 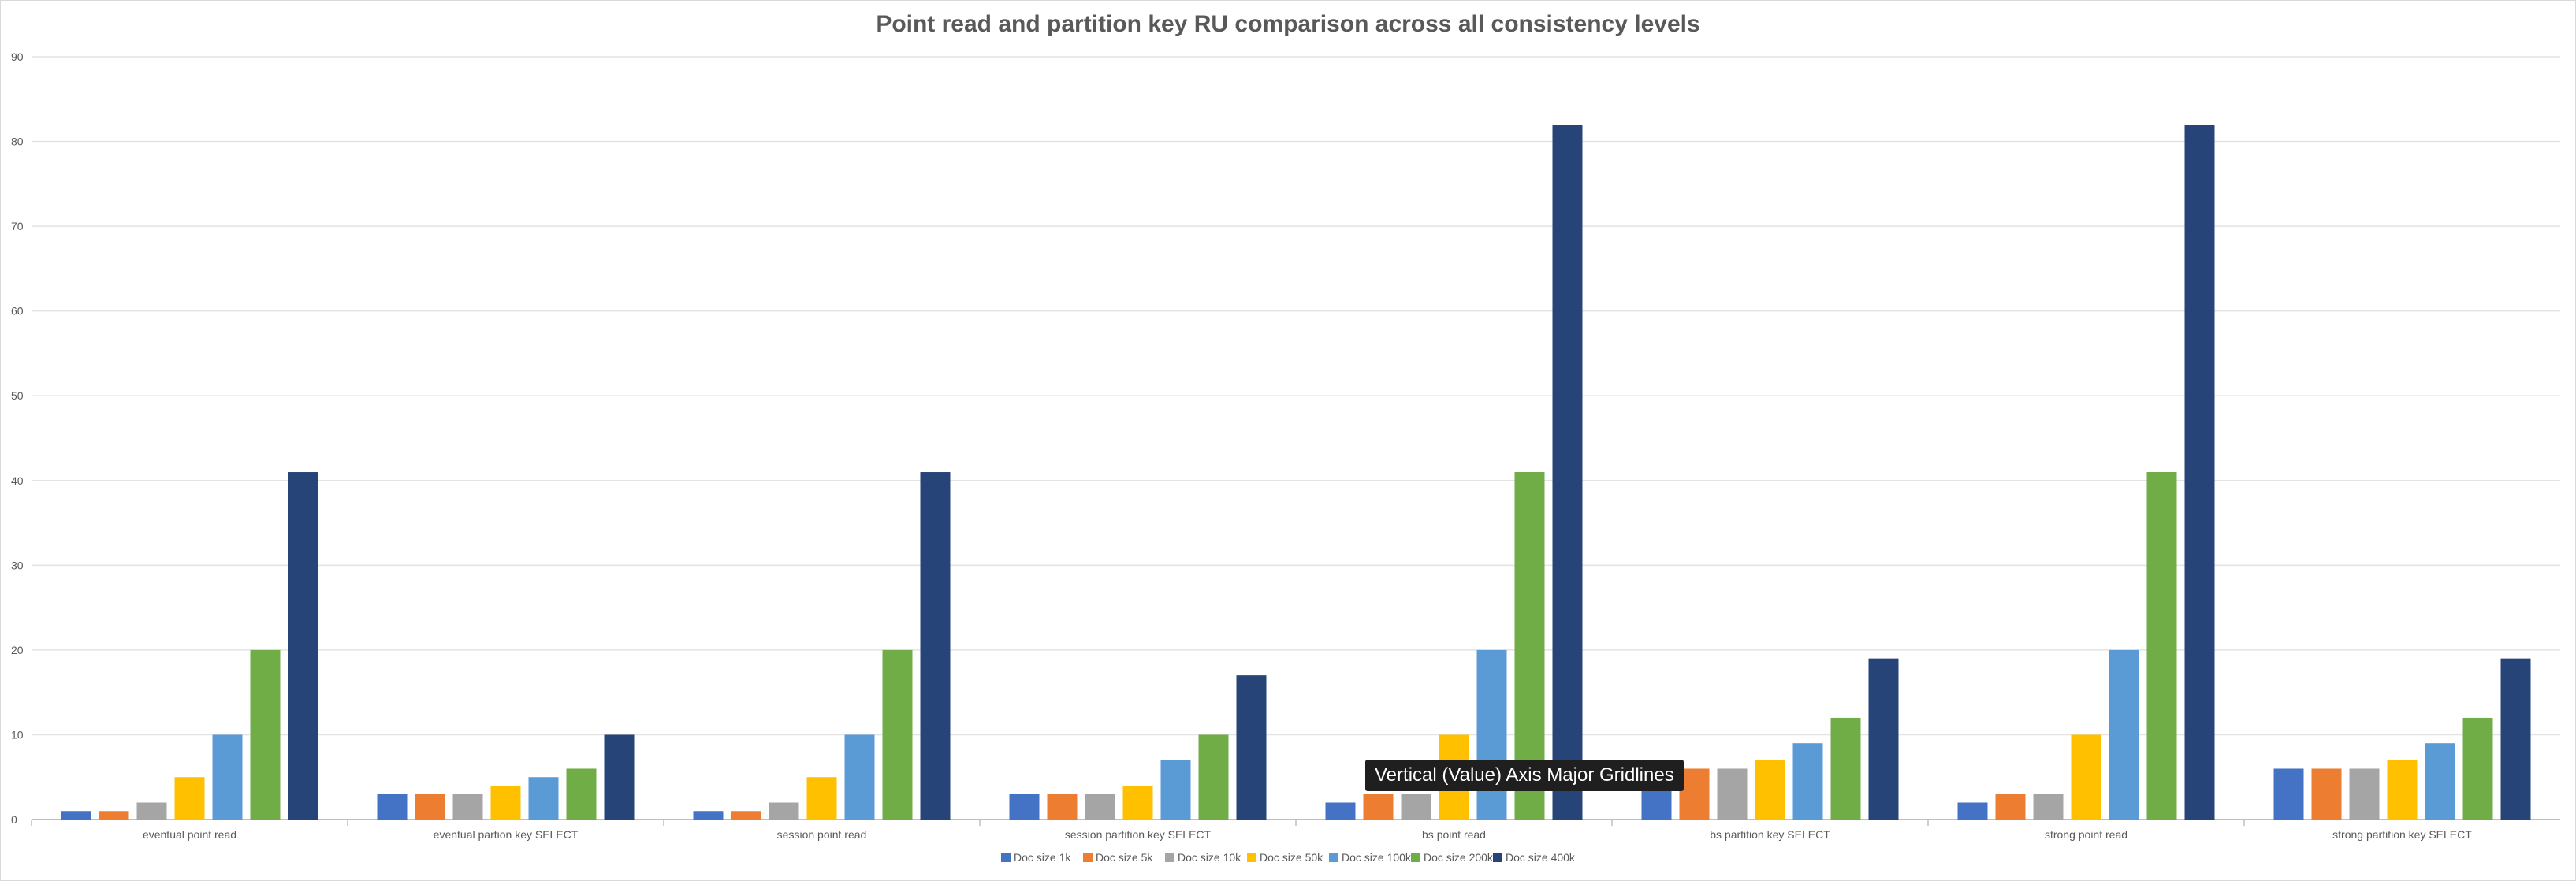 I want to click on y-tick-label: 80, so click(x=17, y=142).